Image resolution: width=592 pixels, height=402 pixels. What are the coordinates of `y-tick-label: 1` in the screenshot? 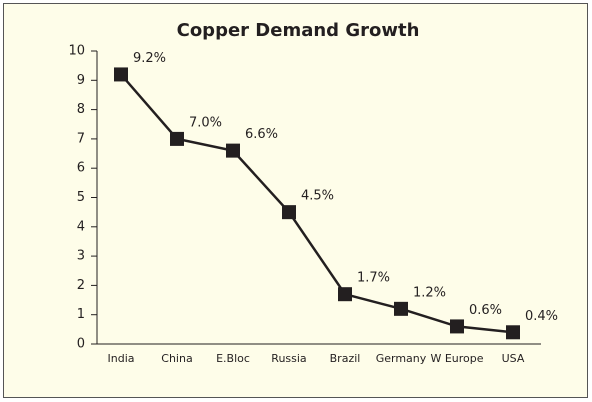 It's located at (81, 314).